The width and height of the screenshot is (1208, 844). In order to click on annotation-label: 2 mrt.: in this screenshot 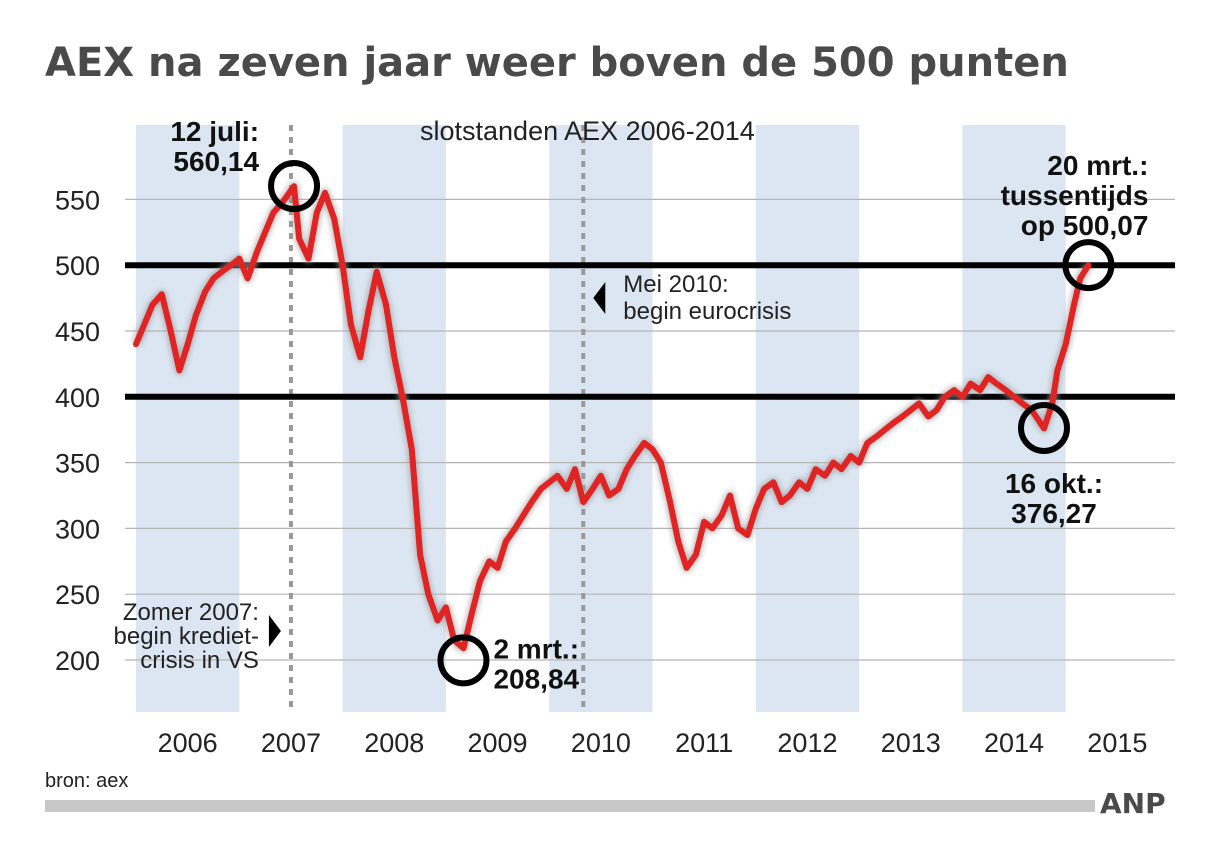, I will do `click(536, 648)`.